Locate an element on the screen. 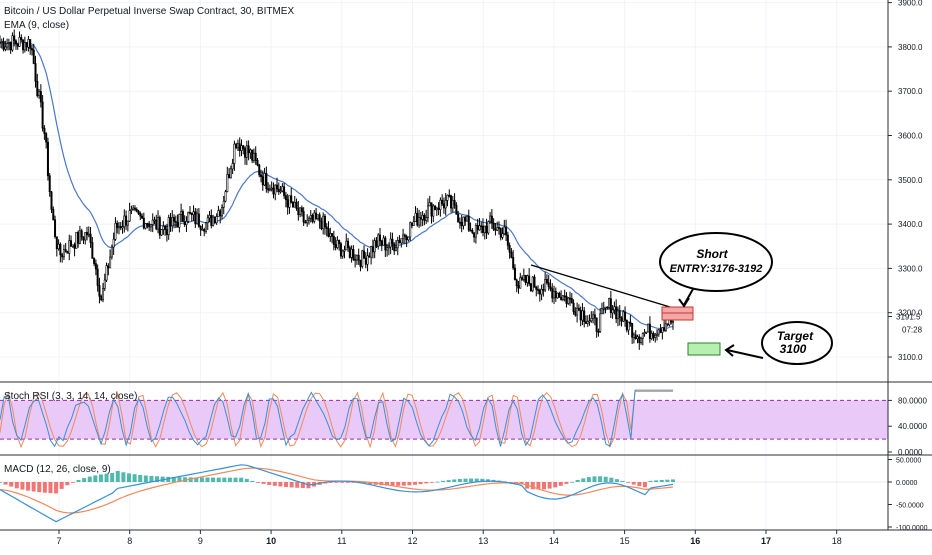 Image resolution: width=932 pixels, height=555 pixels. stoch-tick-label: 40.0000 is located at coordinates (912, 426).